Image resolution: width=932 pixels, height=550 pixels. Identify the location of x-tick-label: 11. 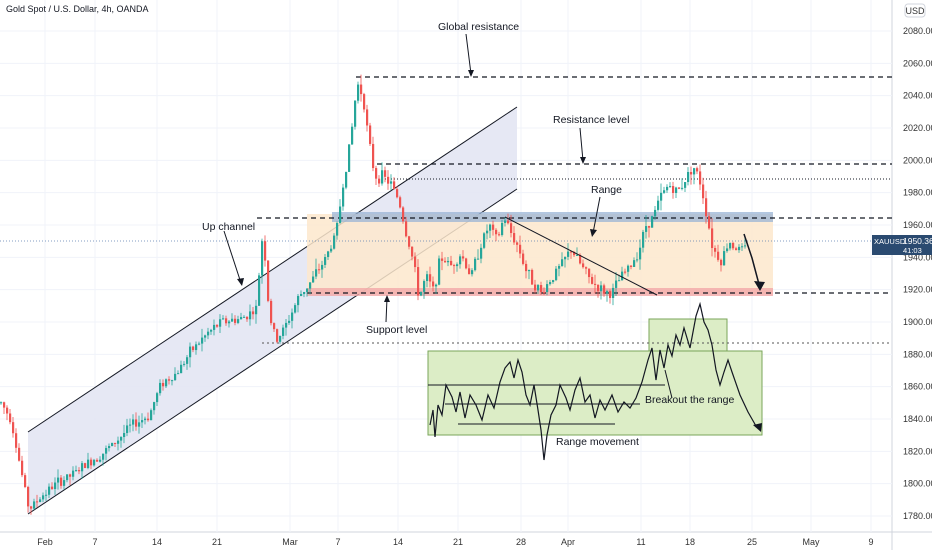
(640, 542).